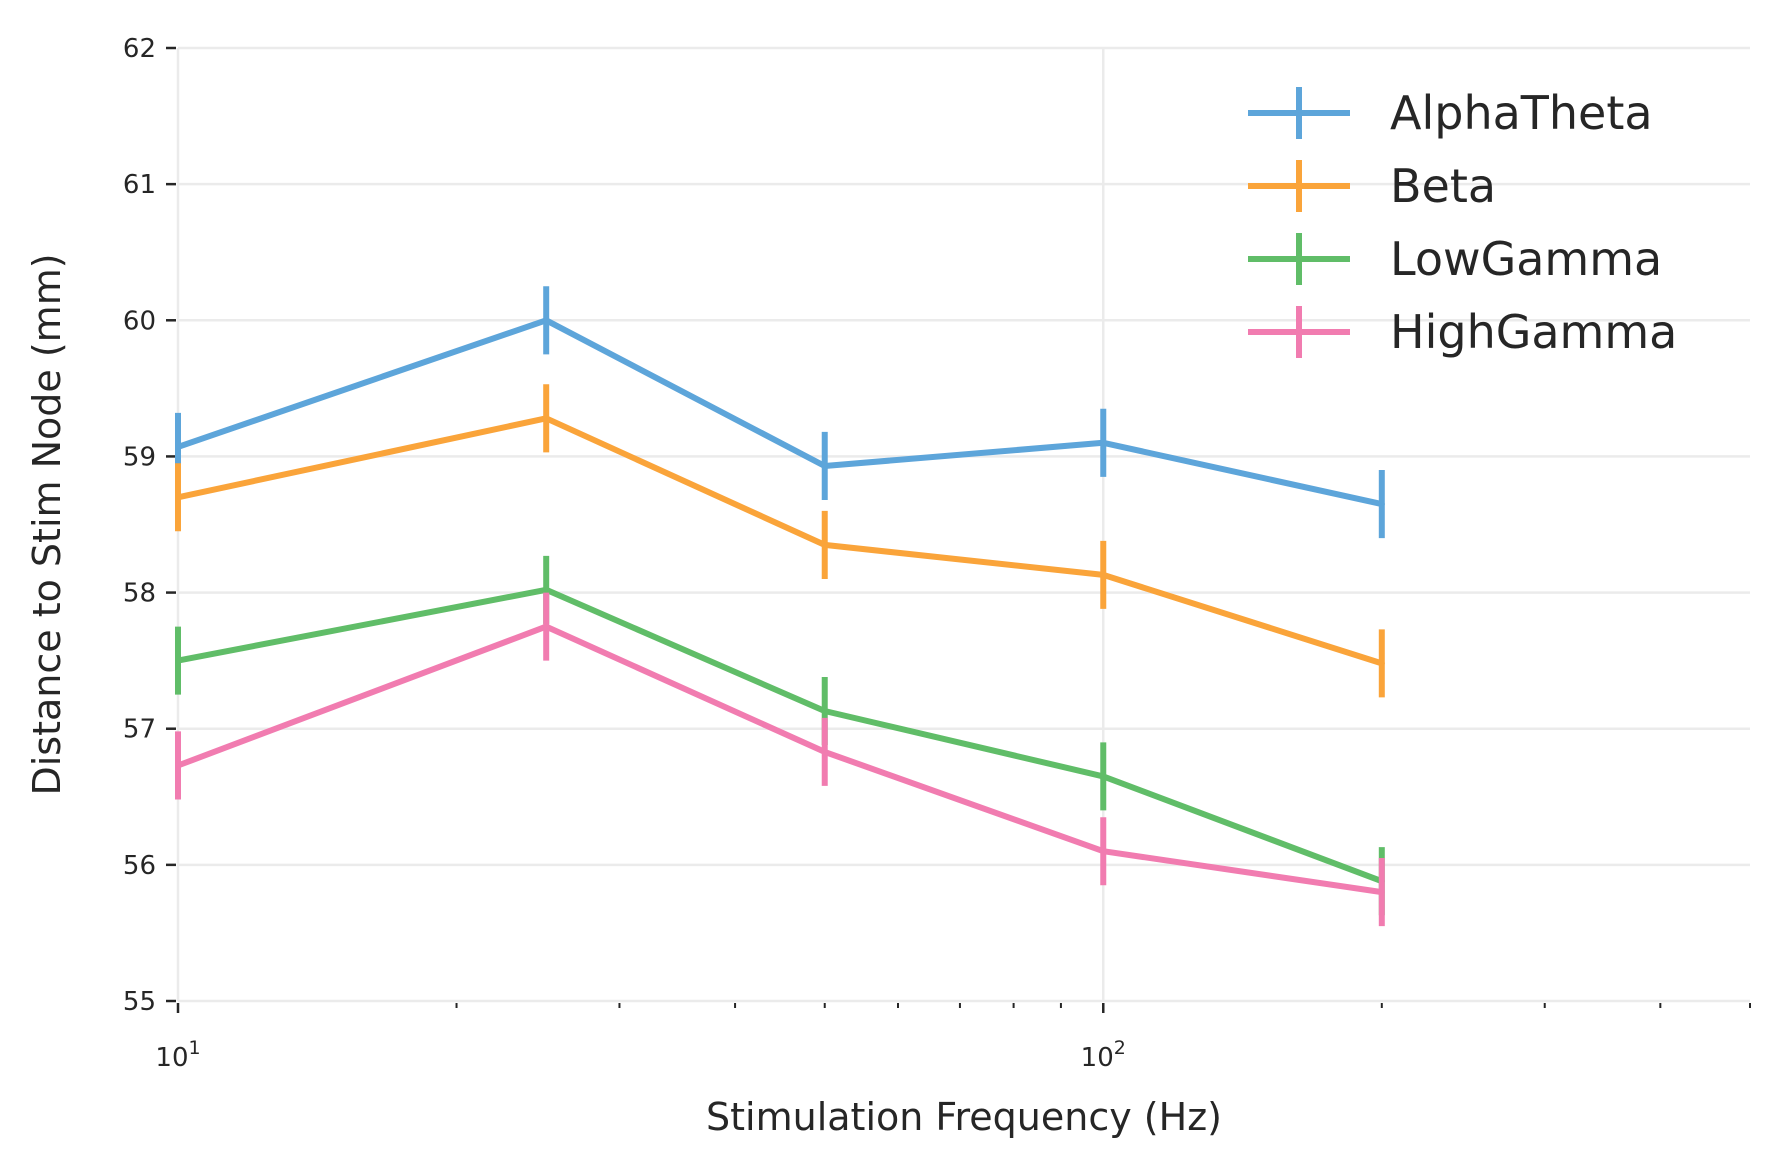 This screenshot has height=1170, width=1770. What do you see at coordinates (139, 1002) in the screenshot?
I see `y-tick-label: 55` at bounding box center [139, 1002].